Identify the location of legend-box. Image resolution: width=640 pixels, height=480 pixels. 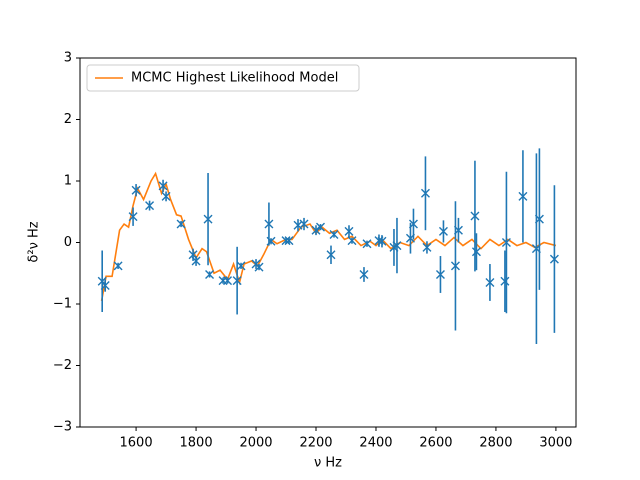
(223, 78).